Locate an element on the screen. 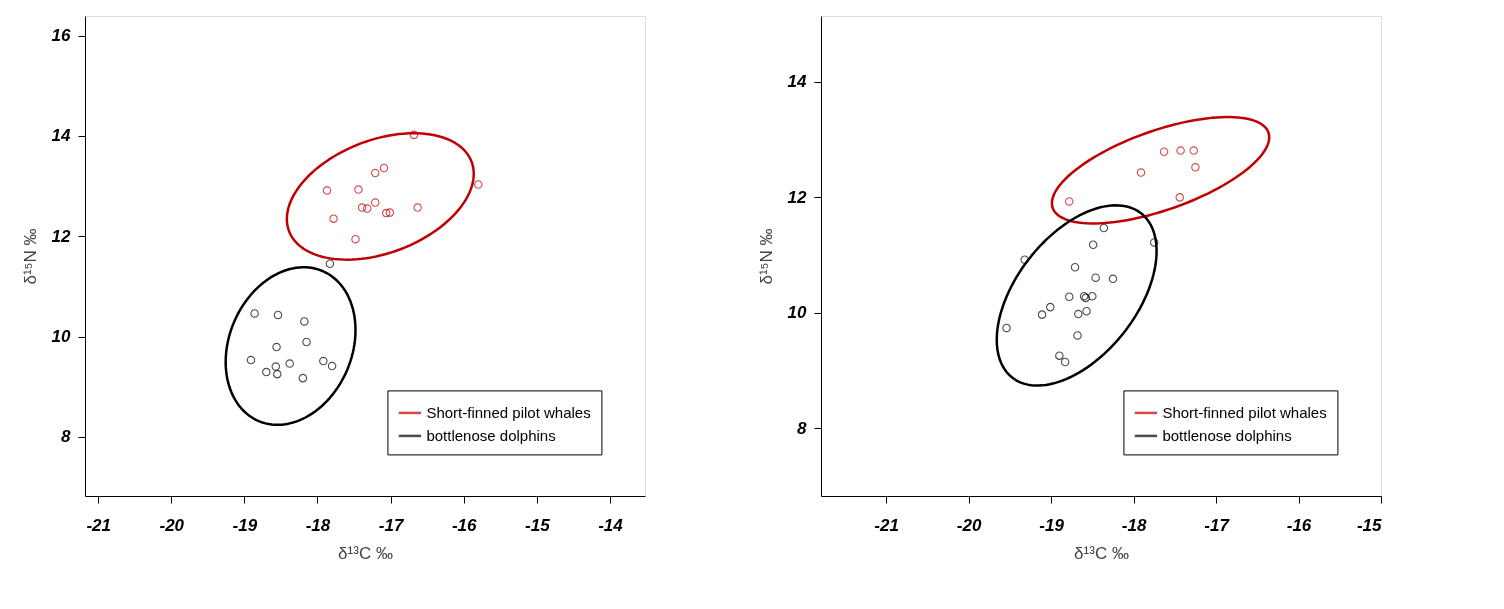  x-tick-label: -14 is located at coordinates (611, 525).